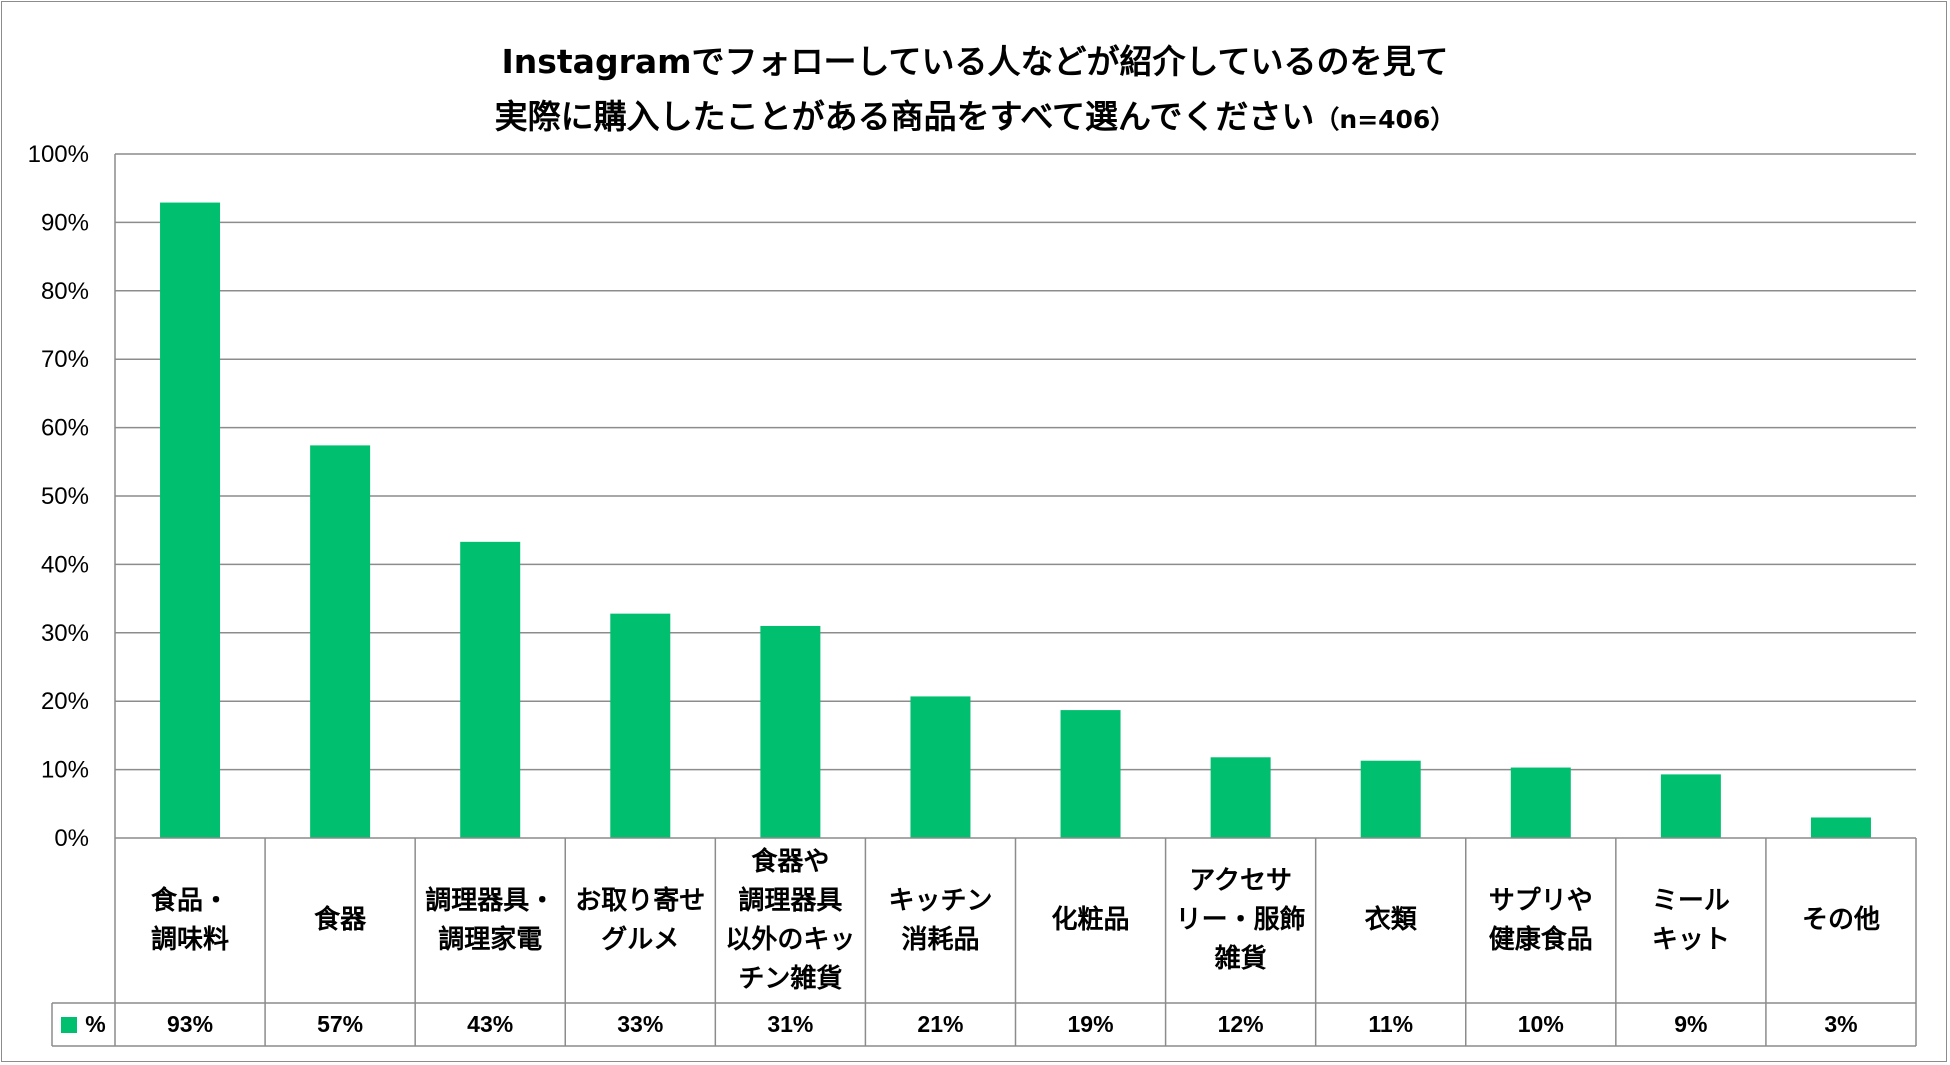 Image resolution: width=1950 pixels, height=1065 pixels. Describe the element at coordinates (1240, 920) in the screenshot. I see `x-category-label: アクセサ リー・服飾 雑貨` at that location.